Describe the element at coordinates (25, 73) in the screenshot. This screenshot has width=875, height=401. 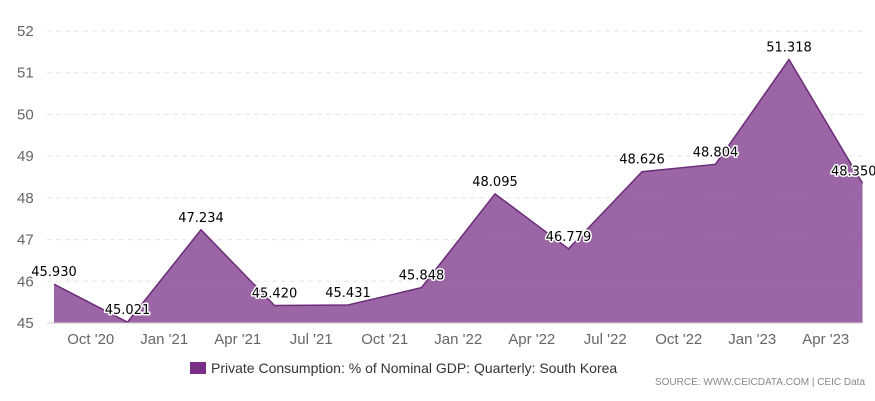
I see `y-tick-label: 51` at that location.